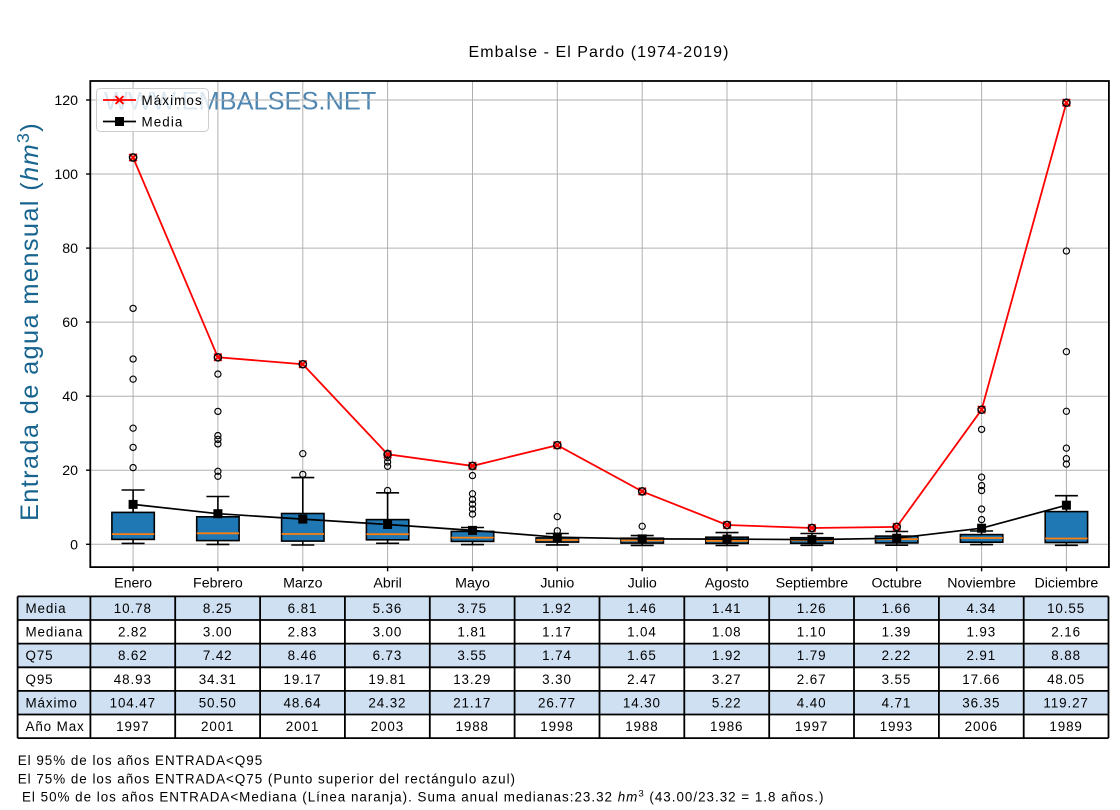  Describe the element at coordinates (981, 608) in the screenshot. I see `svg-text: 4.34` at that location.